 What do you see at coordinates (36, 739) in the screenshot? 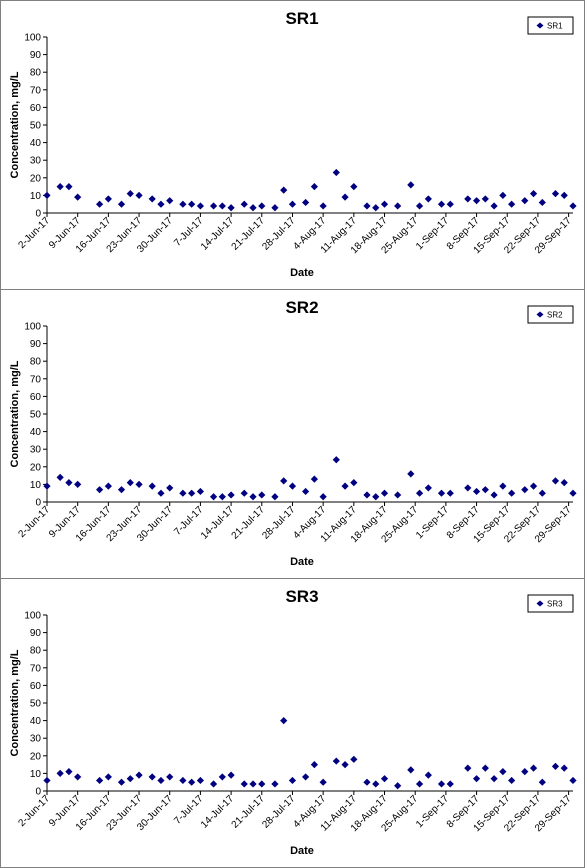
I see `y-tick-label: 30` at bounding box center [36, 739].